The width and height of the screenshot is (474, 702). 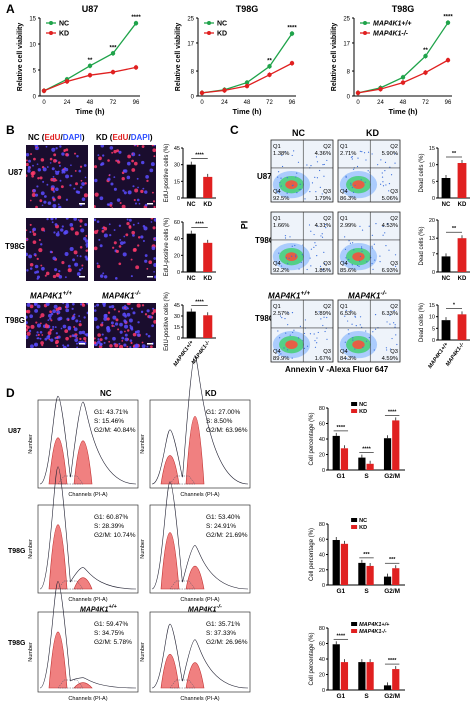 What do you see at coordinates (354, 527) in the screenshot?
I see `legend-swatch` at bounding box center [354, 527].